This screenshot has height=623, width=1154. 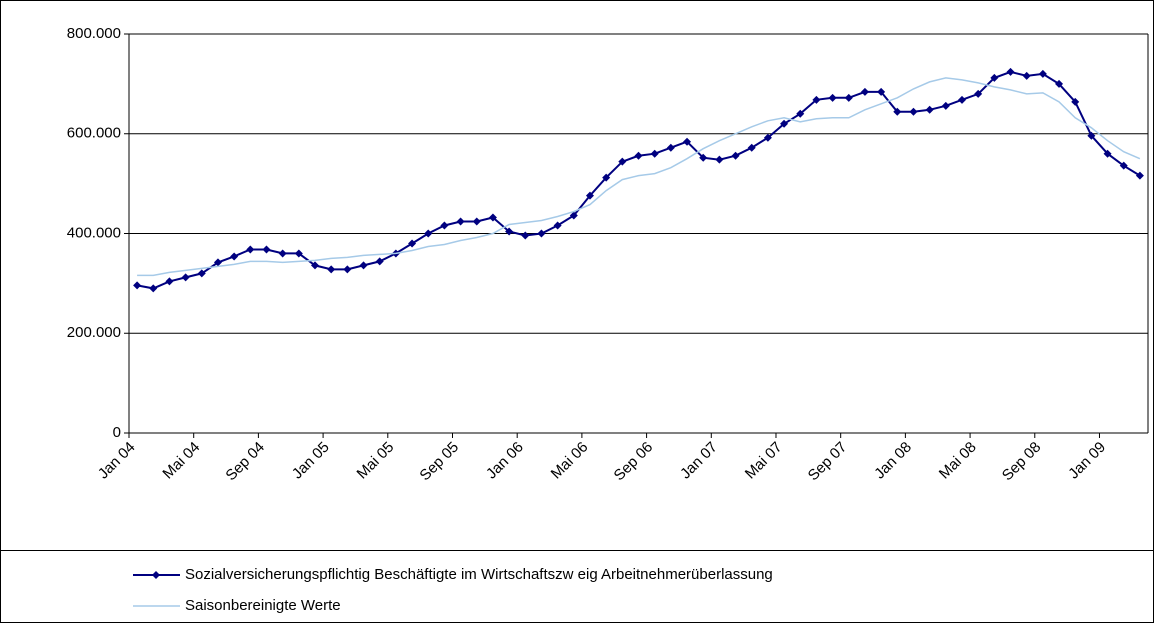 I want to click on y-tick-label: 400.000, so click(x=94, y=232).